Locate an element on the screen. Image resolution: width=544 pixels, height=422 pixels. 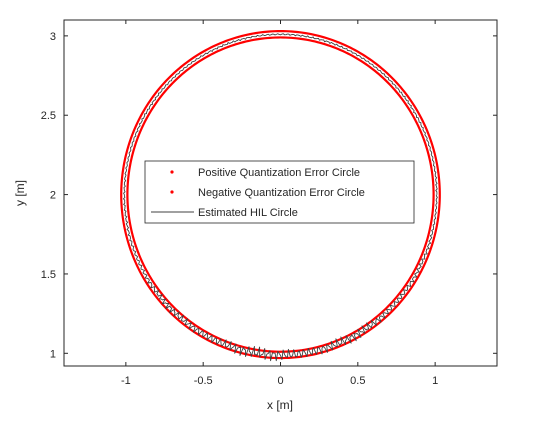
y-axis-label: y [m] is located at coordinates (20, 193).